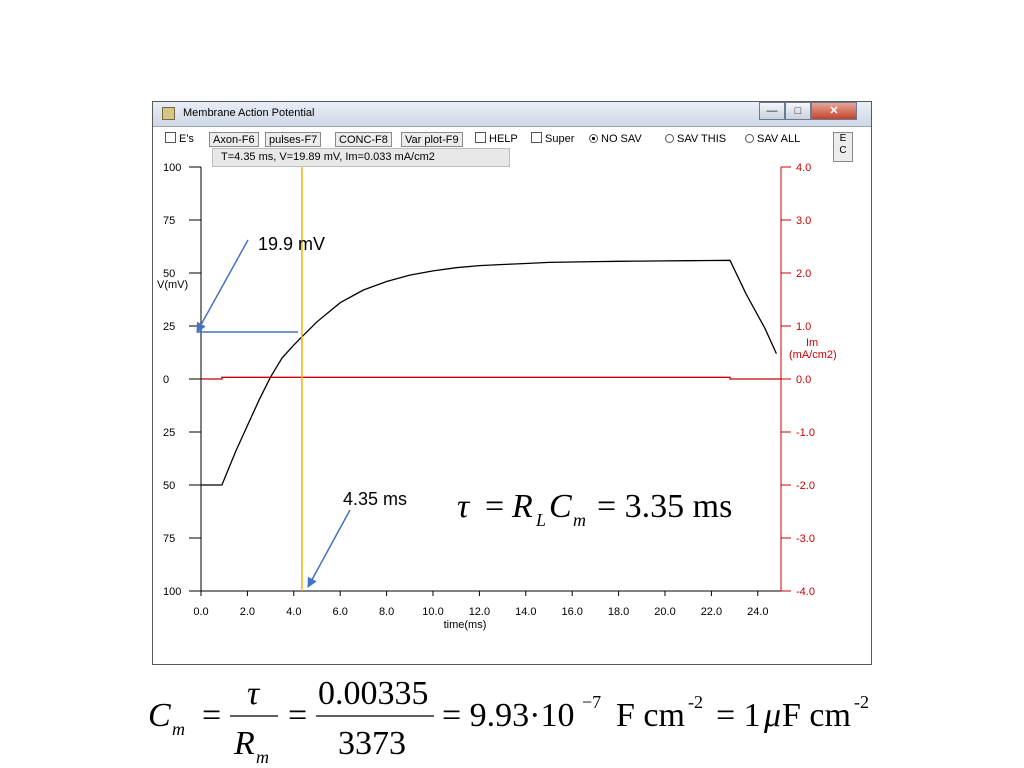 This screenshot has height=768, width=1024. What do you see at coordinates (479, 612) in the screenshot?
I see `x-tick-label: 12.0` at bounding box center [479, 612].